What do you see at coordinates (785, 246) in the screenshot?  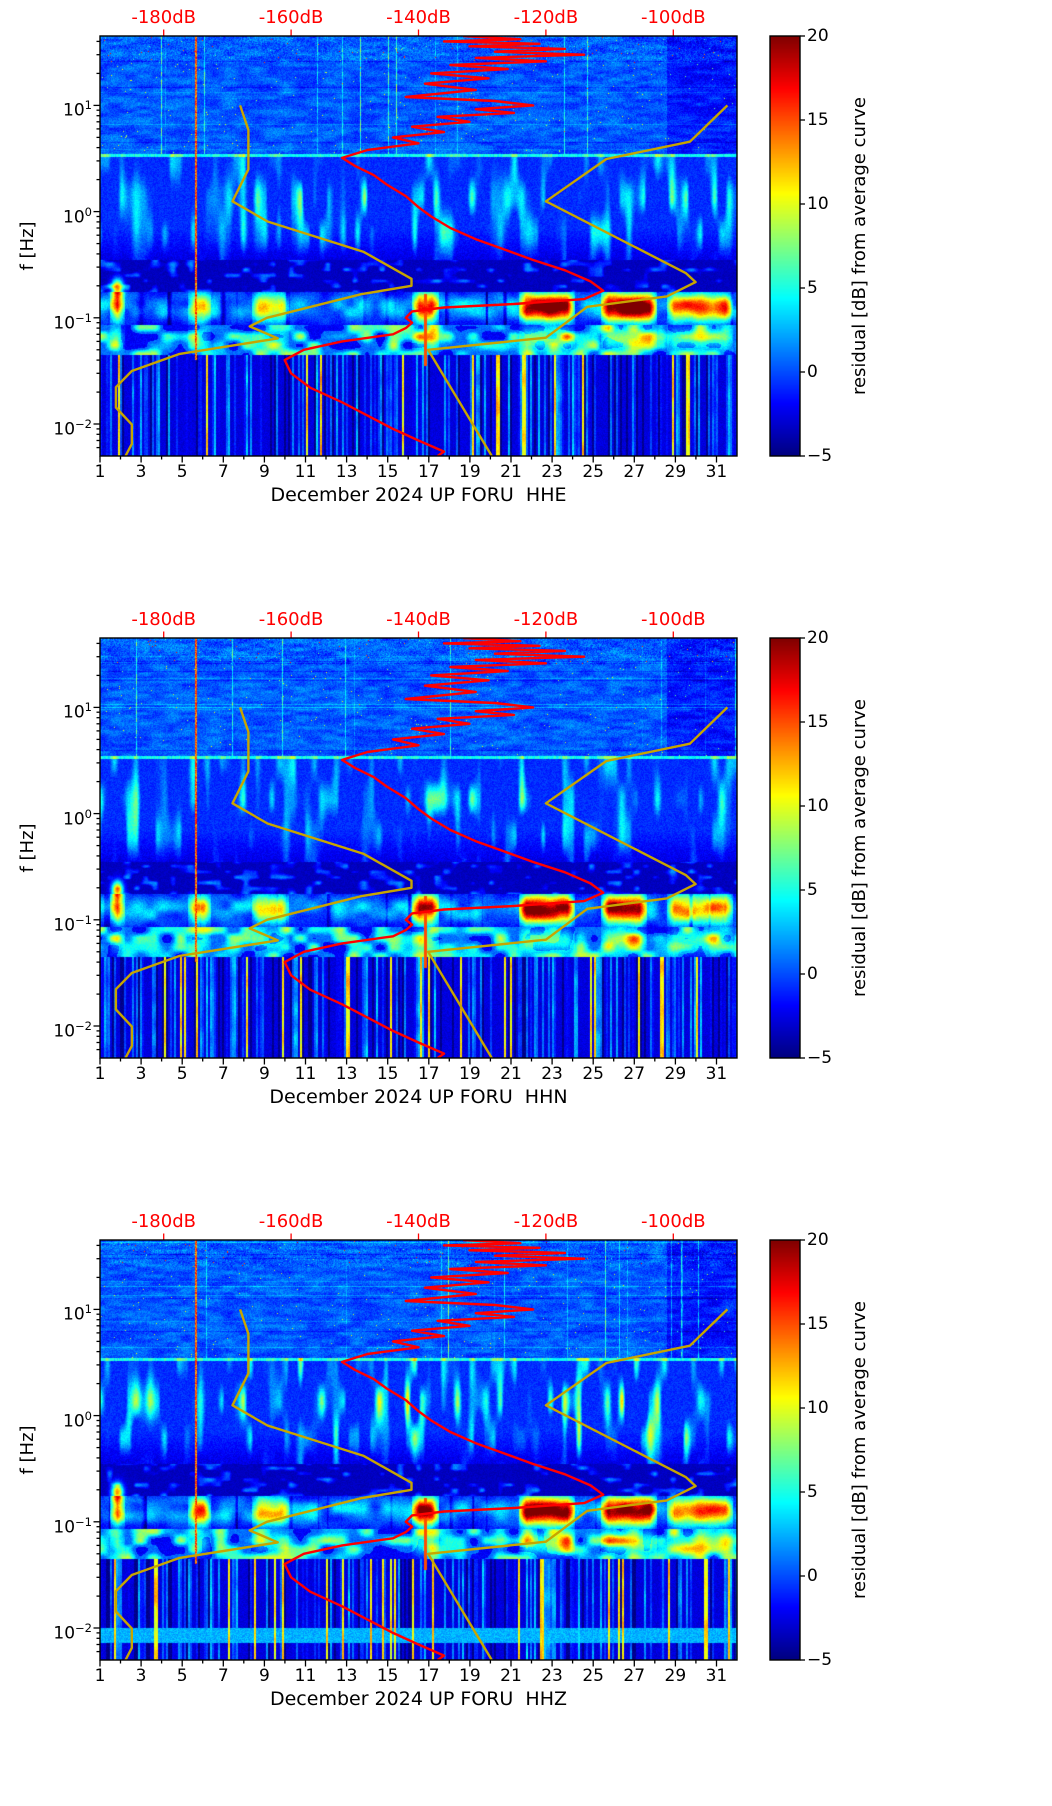 I see `colorbar-canvas-hhe` at bounding box center [785, 246].